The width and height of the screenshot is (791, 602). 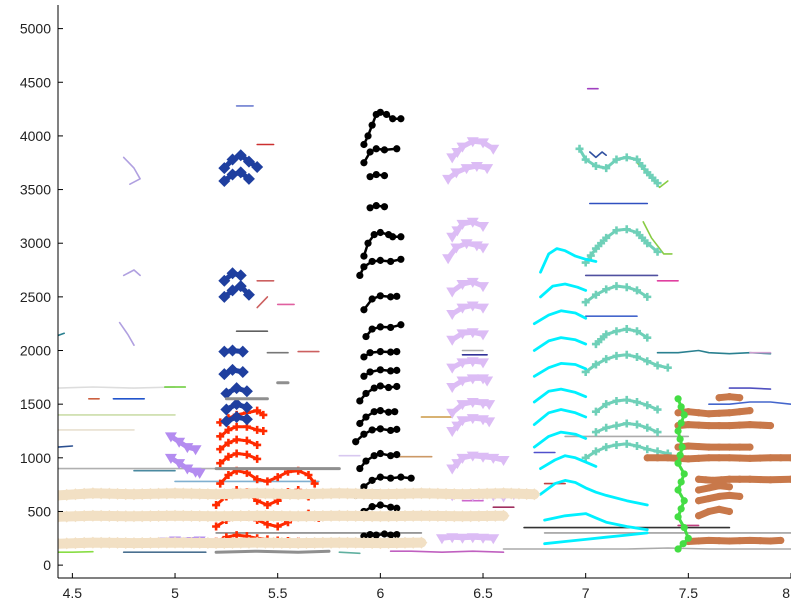 What do you see at coordinates (35, 351) in the screenshot?
I see `y-tick-label-4: 2000` at bounding box center [35, 351].